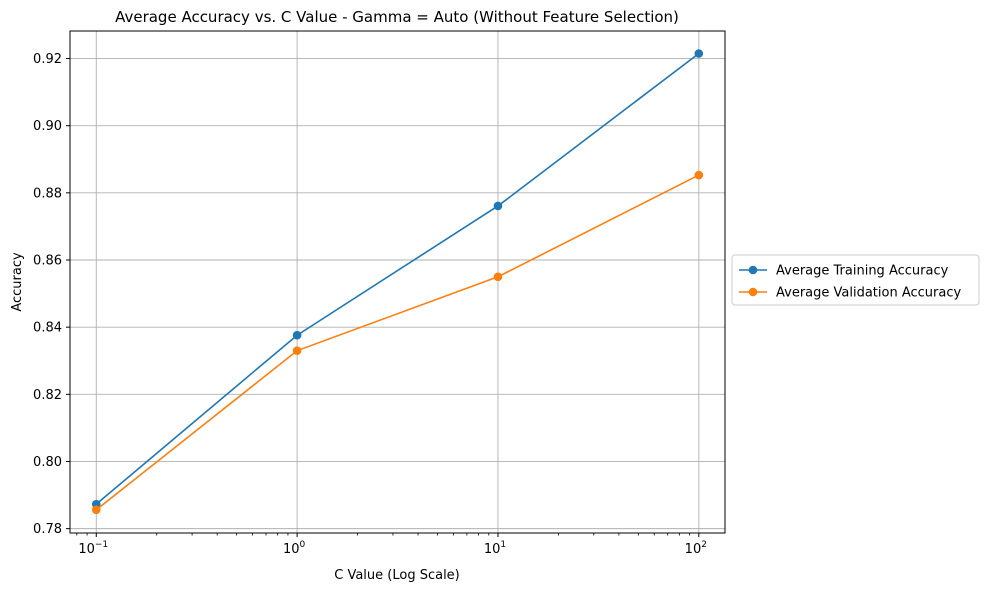 The height and width of the screenshot is (590, 989). What do you see at coordinates (47, 126) in the screenshot?
I see `y-tick-label: 0.90` at bounding box center [47, 126].